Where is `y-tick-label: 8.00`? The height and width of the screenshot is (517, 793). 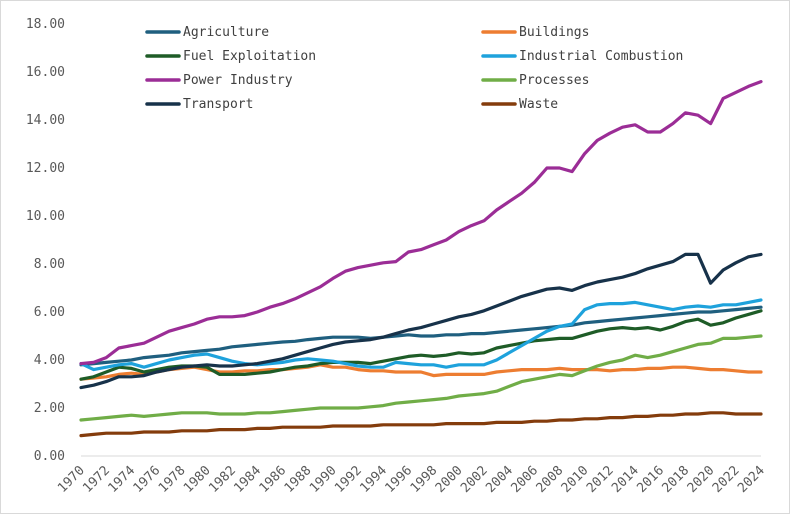 y-tick-label: 8.00 is located at coordinates (49, 264).